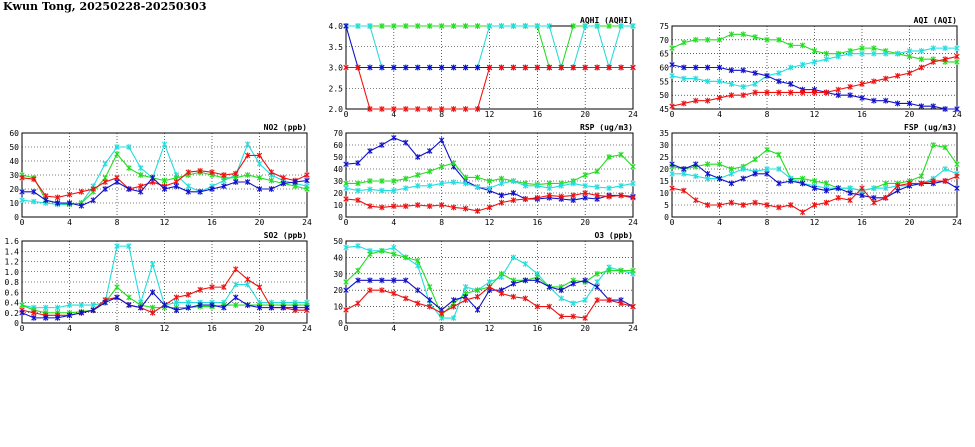 This screenshot has width=975, height=447. What do you see at coordinates (664, 169) in the screenshot?
I see `y-tick-label: 20` at bounding box center [664, 169].